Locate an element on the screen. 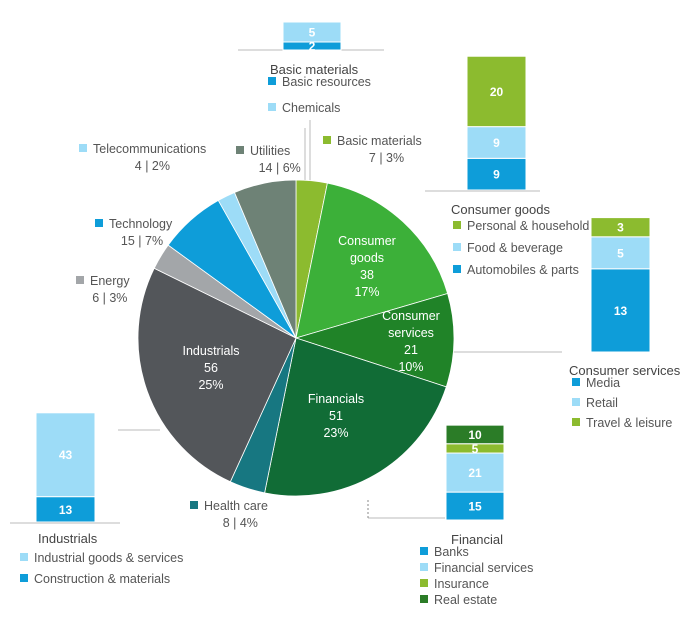 This screenshot has height=629, width=700. legend-label: Banks is located at coordinates (451, 552).